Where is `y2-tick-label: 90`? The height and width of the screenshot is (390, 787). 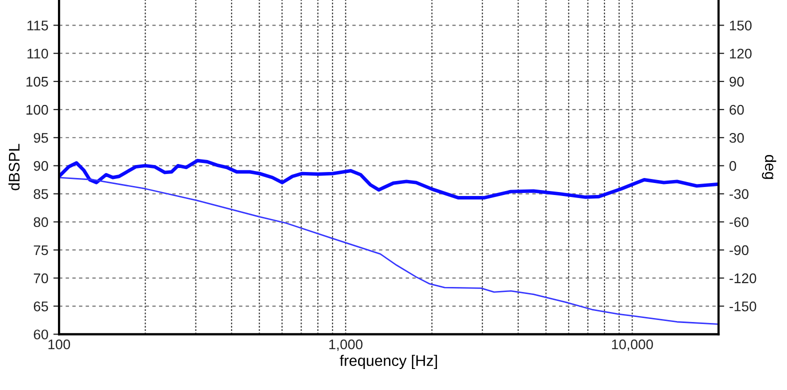 y2-tick-label: 90 is located at coordinates (737, 81).